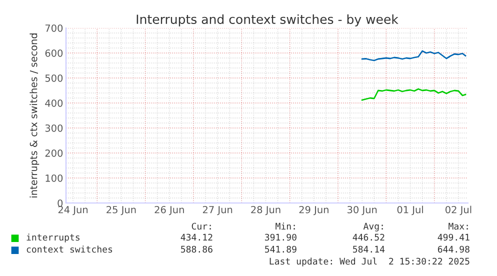 This screenshot has height=276, width=497. What do you see at coordinates (54, 128) in the screenshot?
I see `y-tick-label: 300` at bounding box center [54, 128].